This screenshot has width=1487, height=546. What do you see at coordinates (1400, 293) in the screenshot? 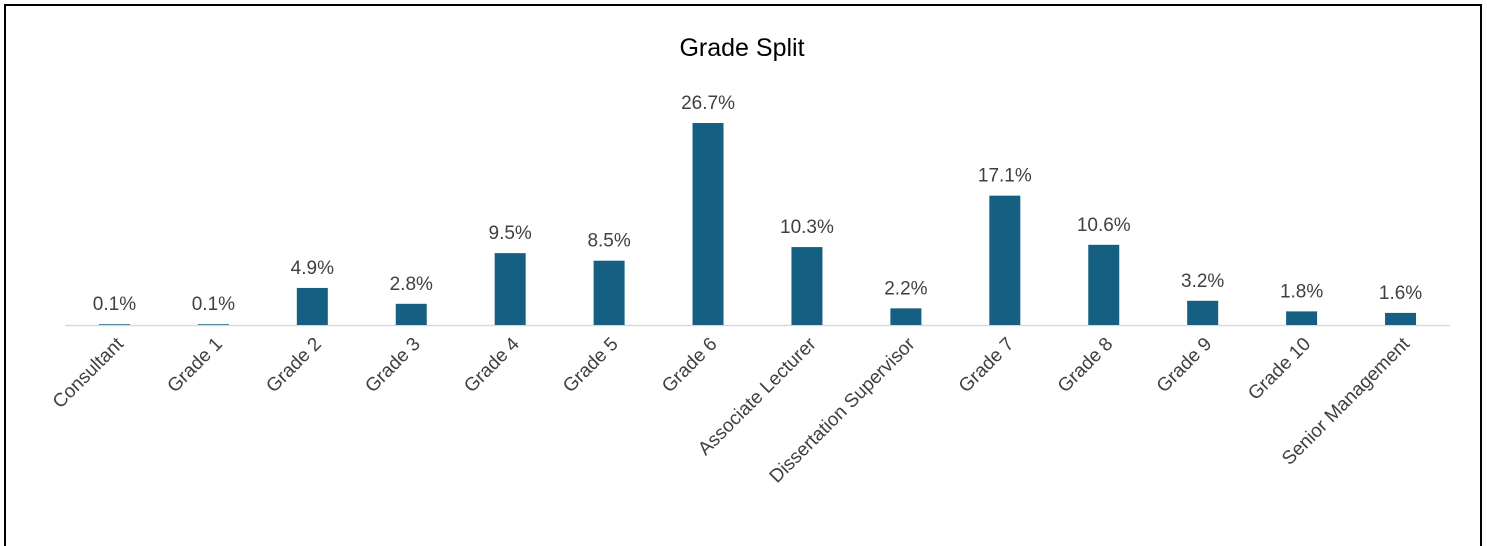
I see `data-label: 1.6%` at bounding box center [1400, 293].